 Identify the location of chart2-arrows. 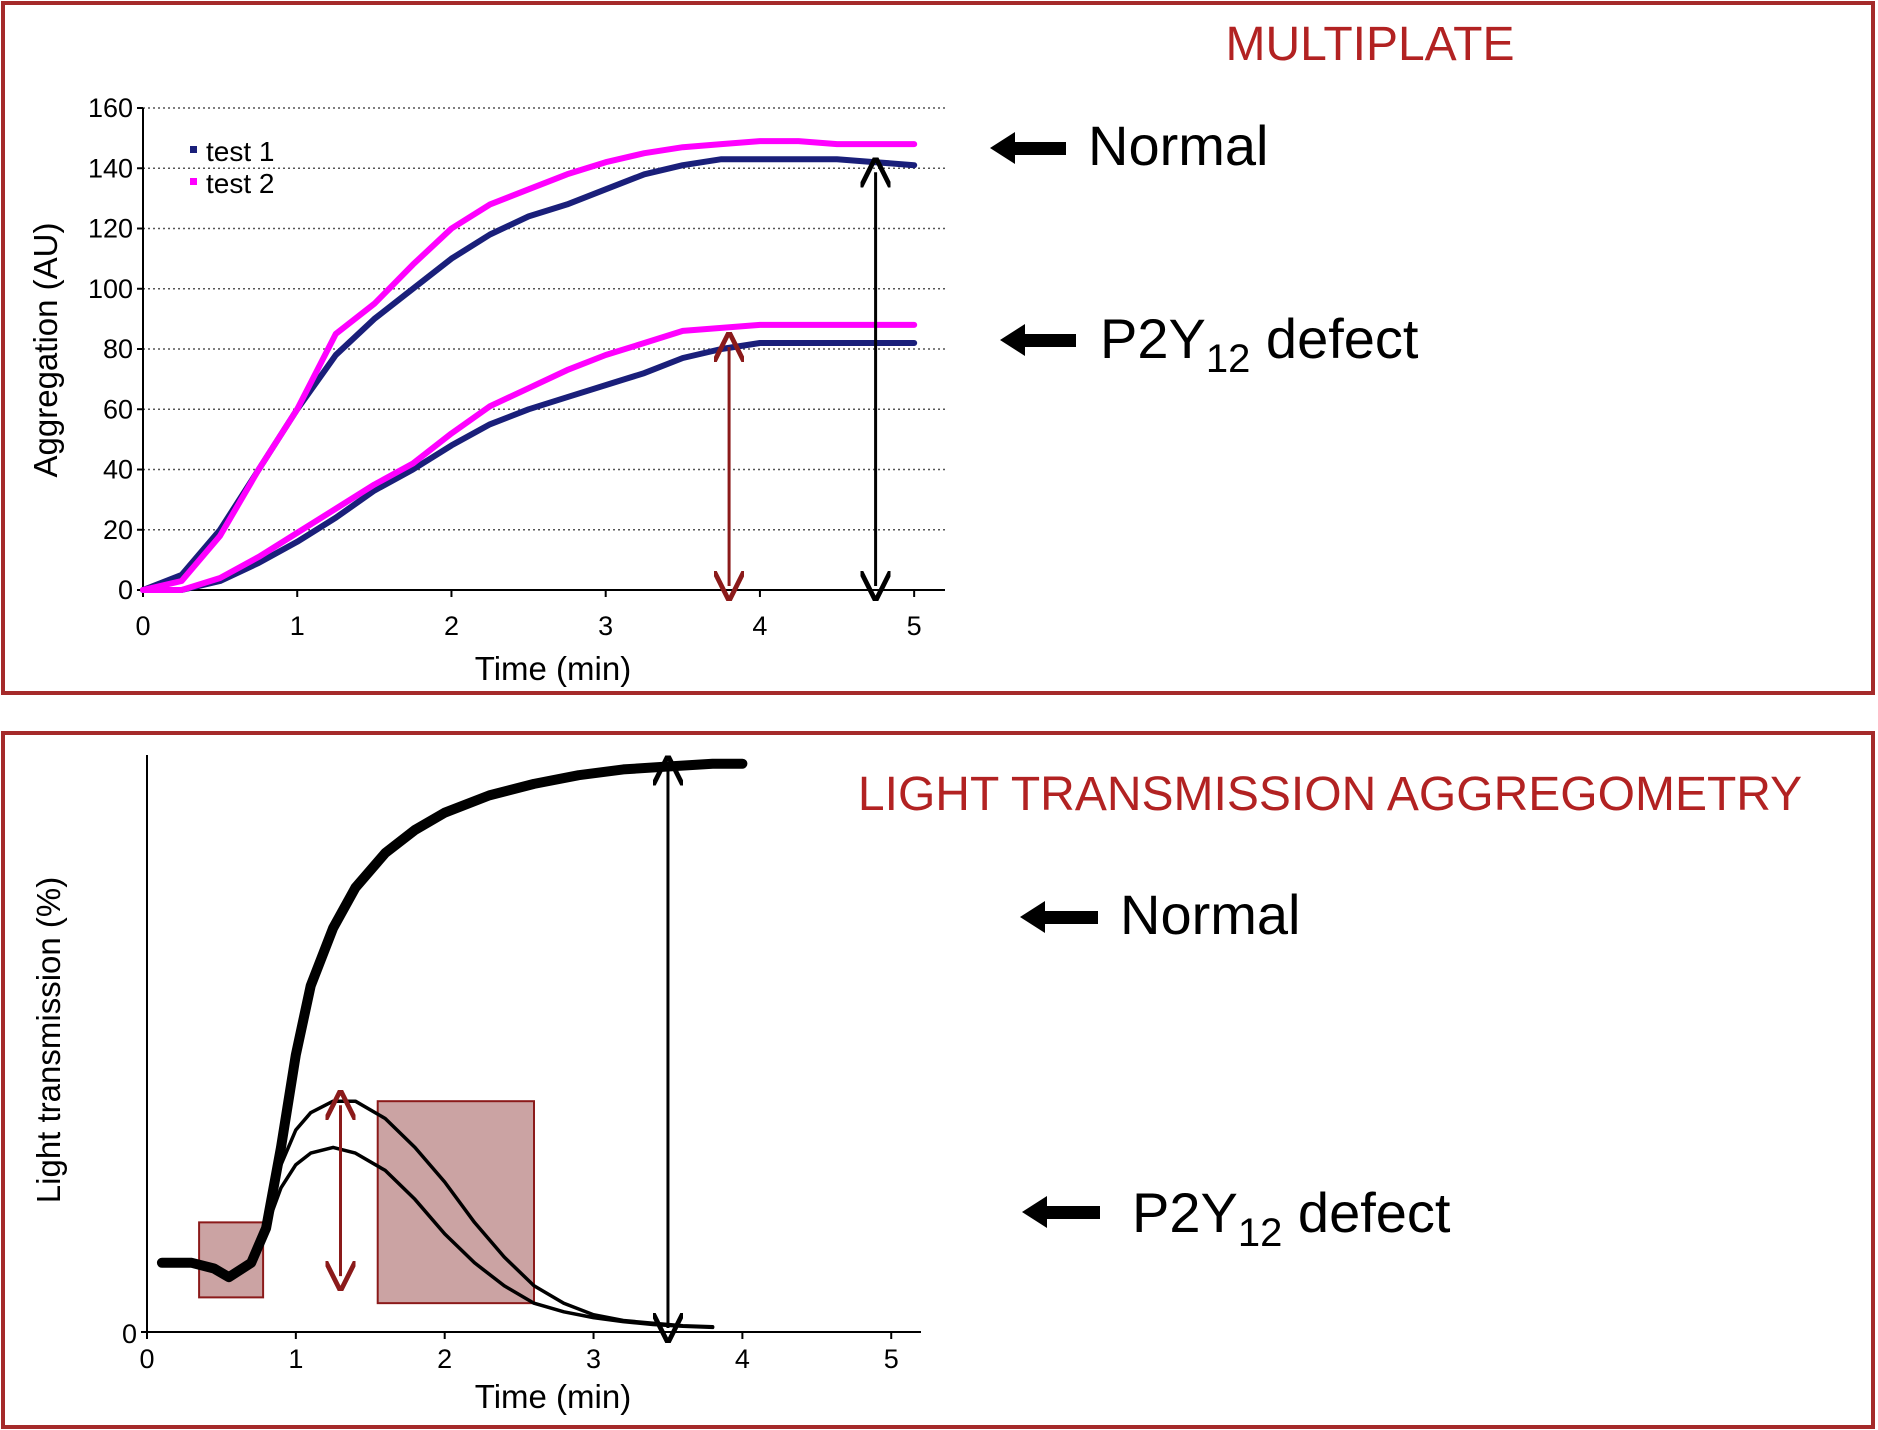
(504, 1049).